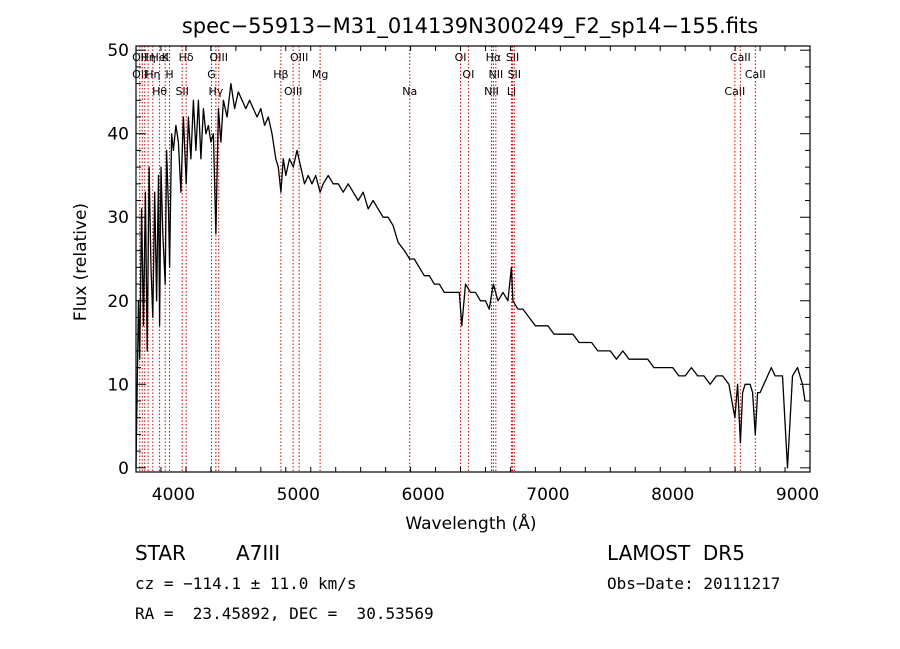 The image size is (900, 649). Describe the element at coordinates (676, 553) in the screenshot. I see `survey-name: LAMOST DR5` at that location.